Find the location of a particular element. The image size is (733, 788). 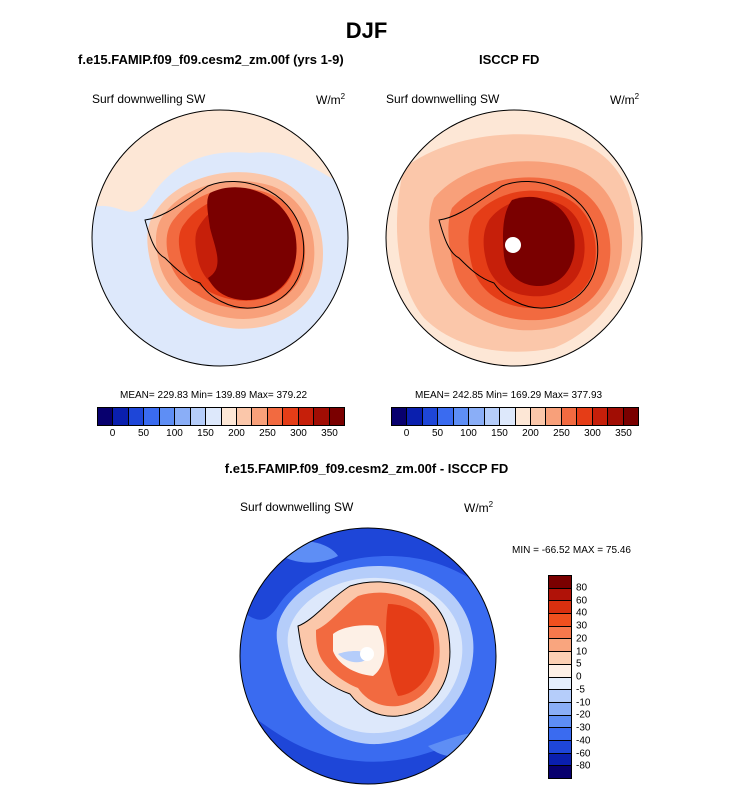

panel-1-units: W/m2 is located at coordinates (331, 99).